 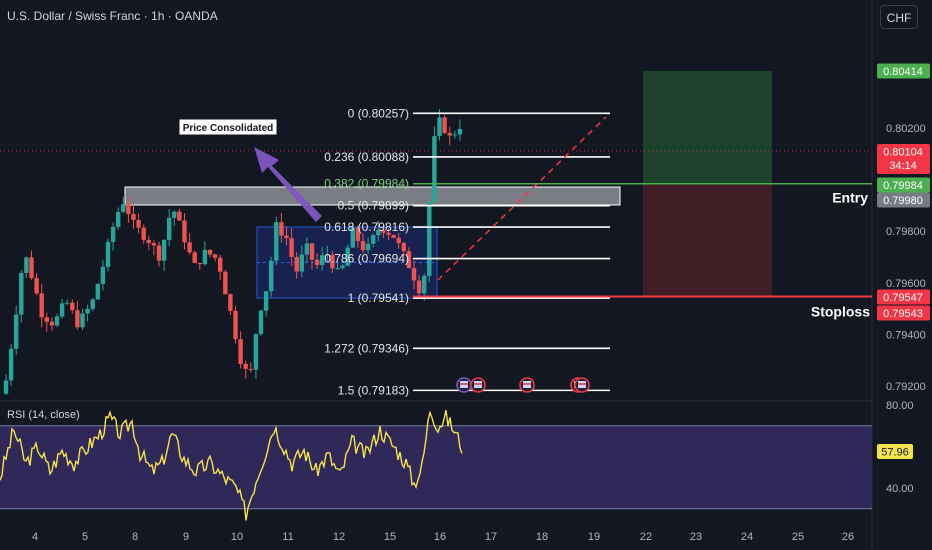 I want to click on stoploss-label: Stoploss, so click(x=840, y=311).